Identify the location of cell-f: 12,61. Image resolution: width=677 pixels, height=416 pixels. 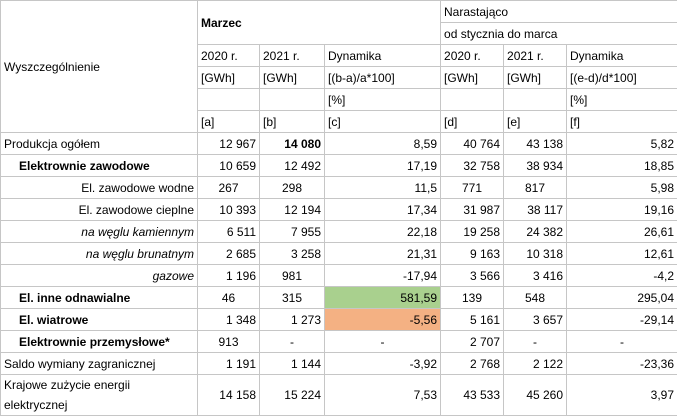
(621, 253).